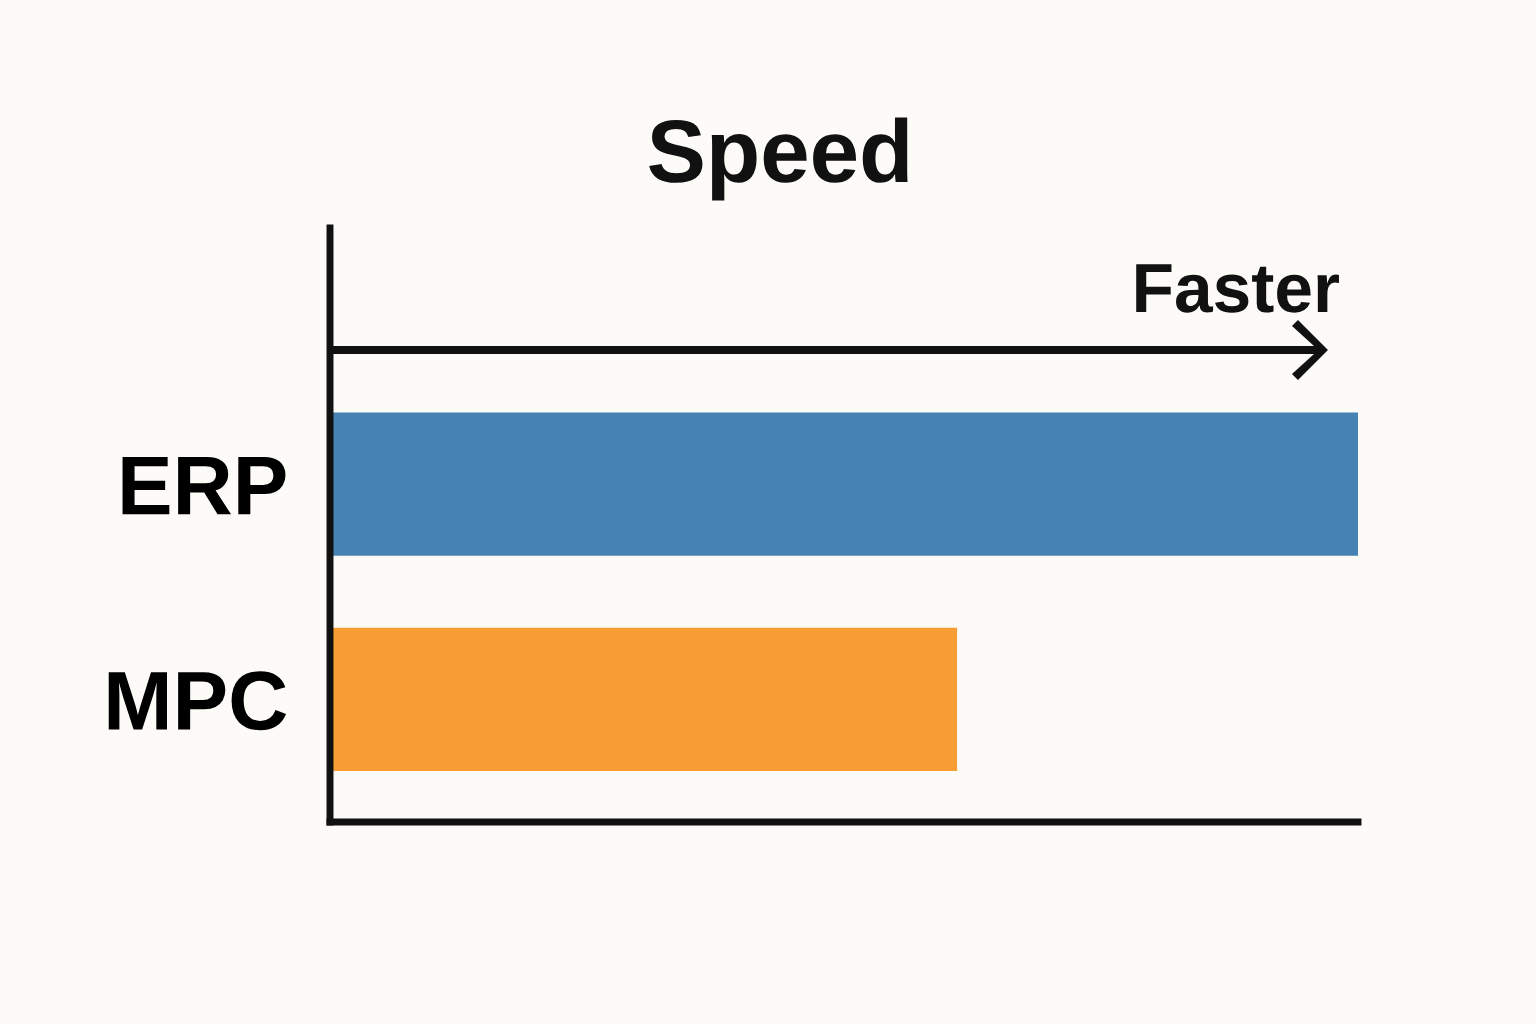  I want to click on y-tick-label: MPC, so click(197, 701).